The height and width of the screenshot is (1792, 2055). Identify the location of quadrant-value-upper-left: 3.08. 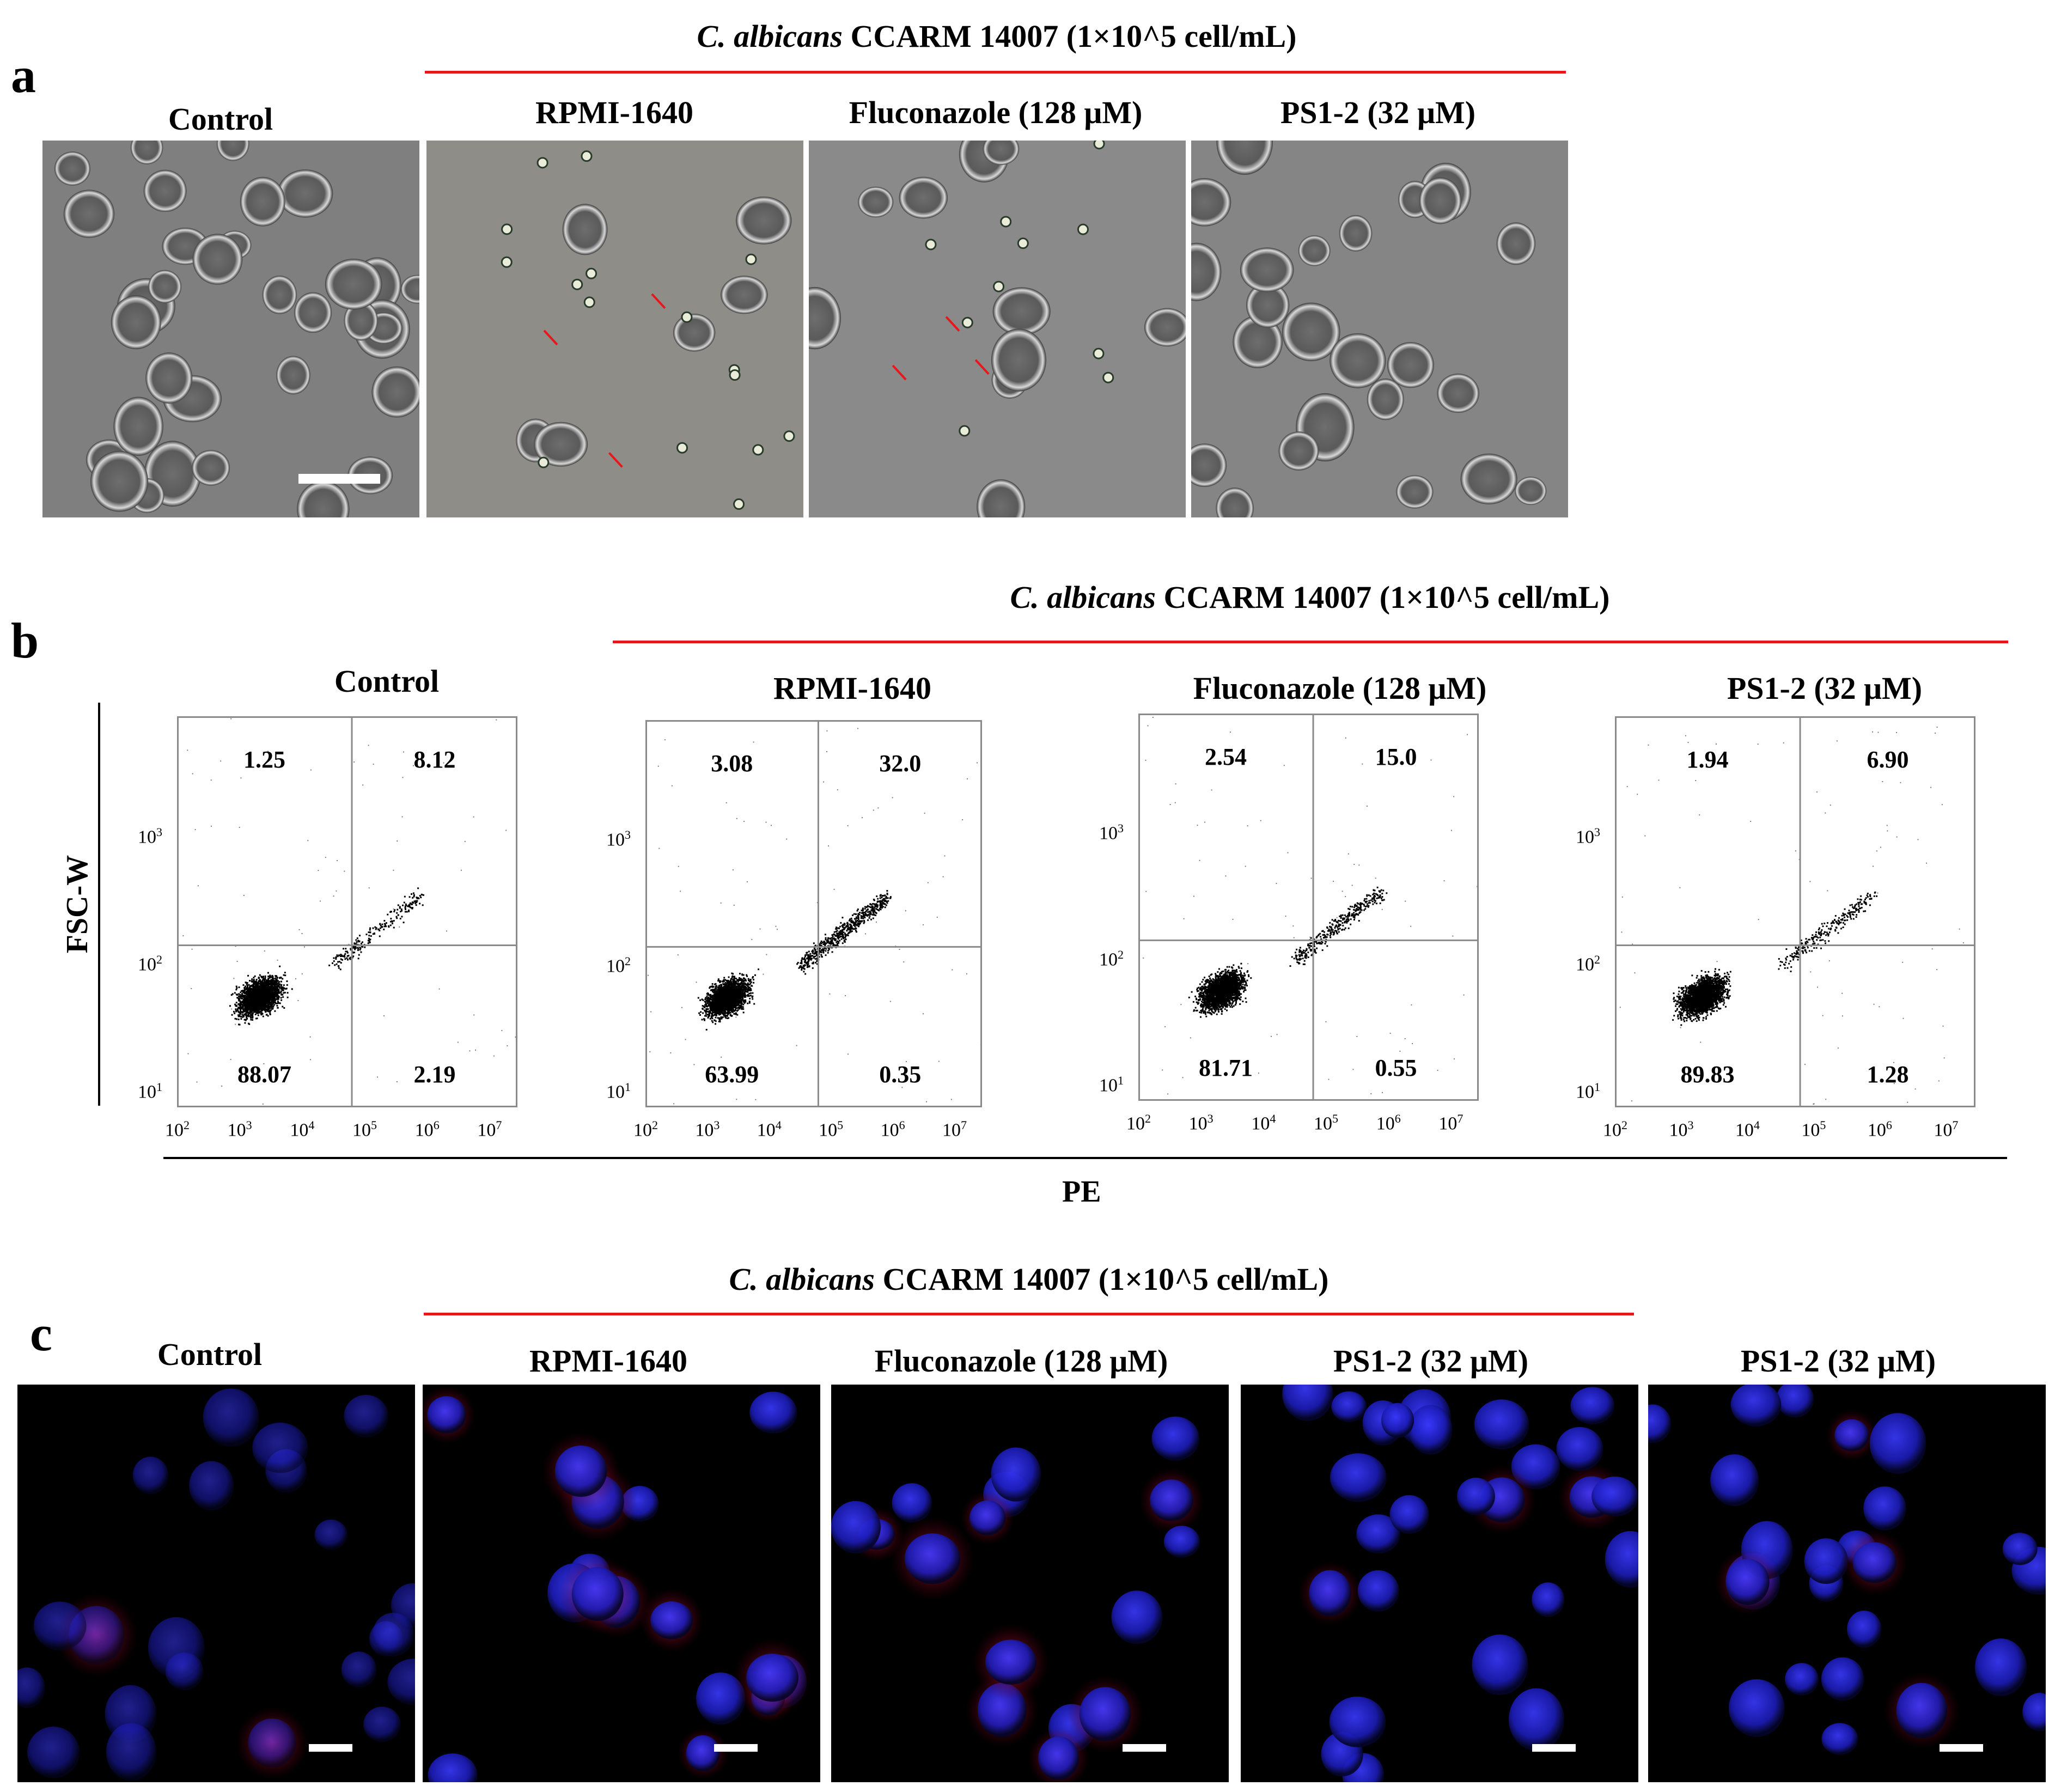
(732, 763).